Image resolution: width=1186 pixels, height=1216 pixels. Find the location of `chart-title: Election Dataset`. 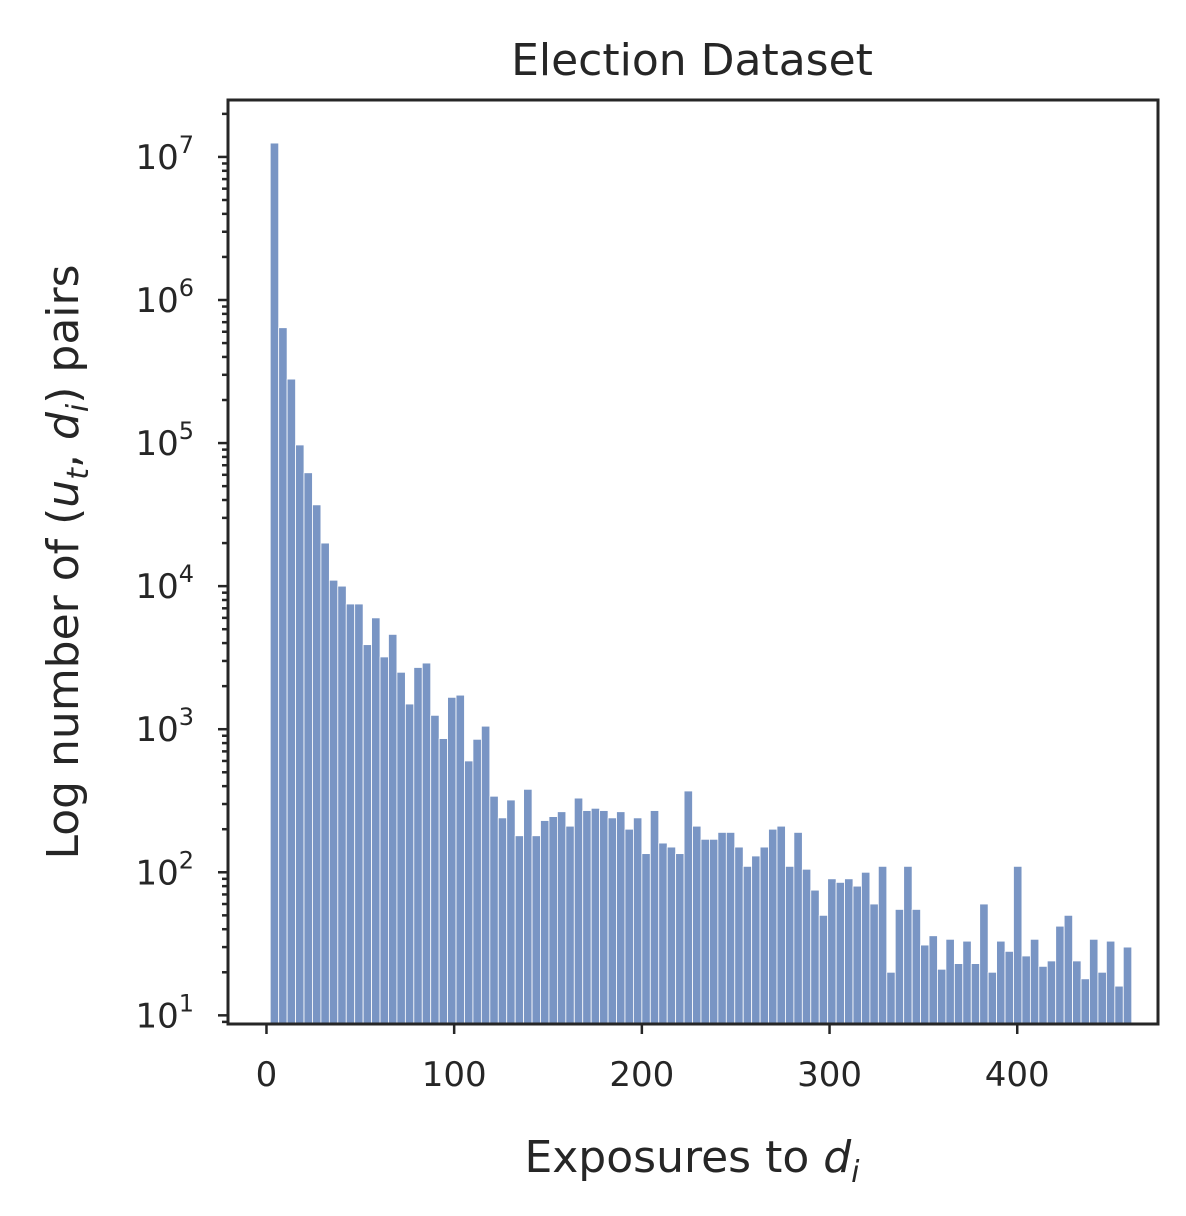

chart-title: Election Dataset is located at coordinates (692, 60).